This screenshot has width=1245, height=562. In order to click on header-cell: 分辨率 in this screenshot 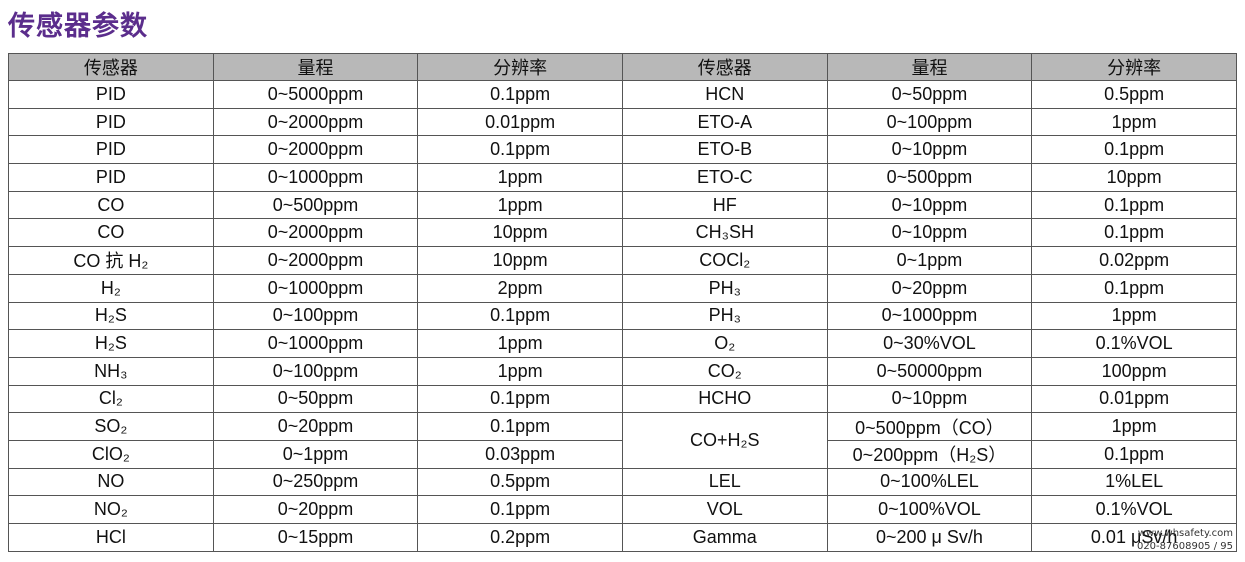, I will do `click(1134, 67)`.